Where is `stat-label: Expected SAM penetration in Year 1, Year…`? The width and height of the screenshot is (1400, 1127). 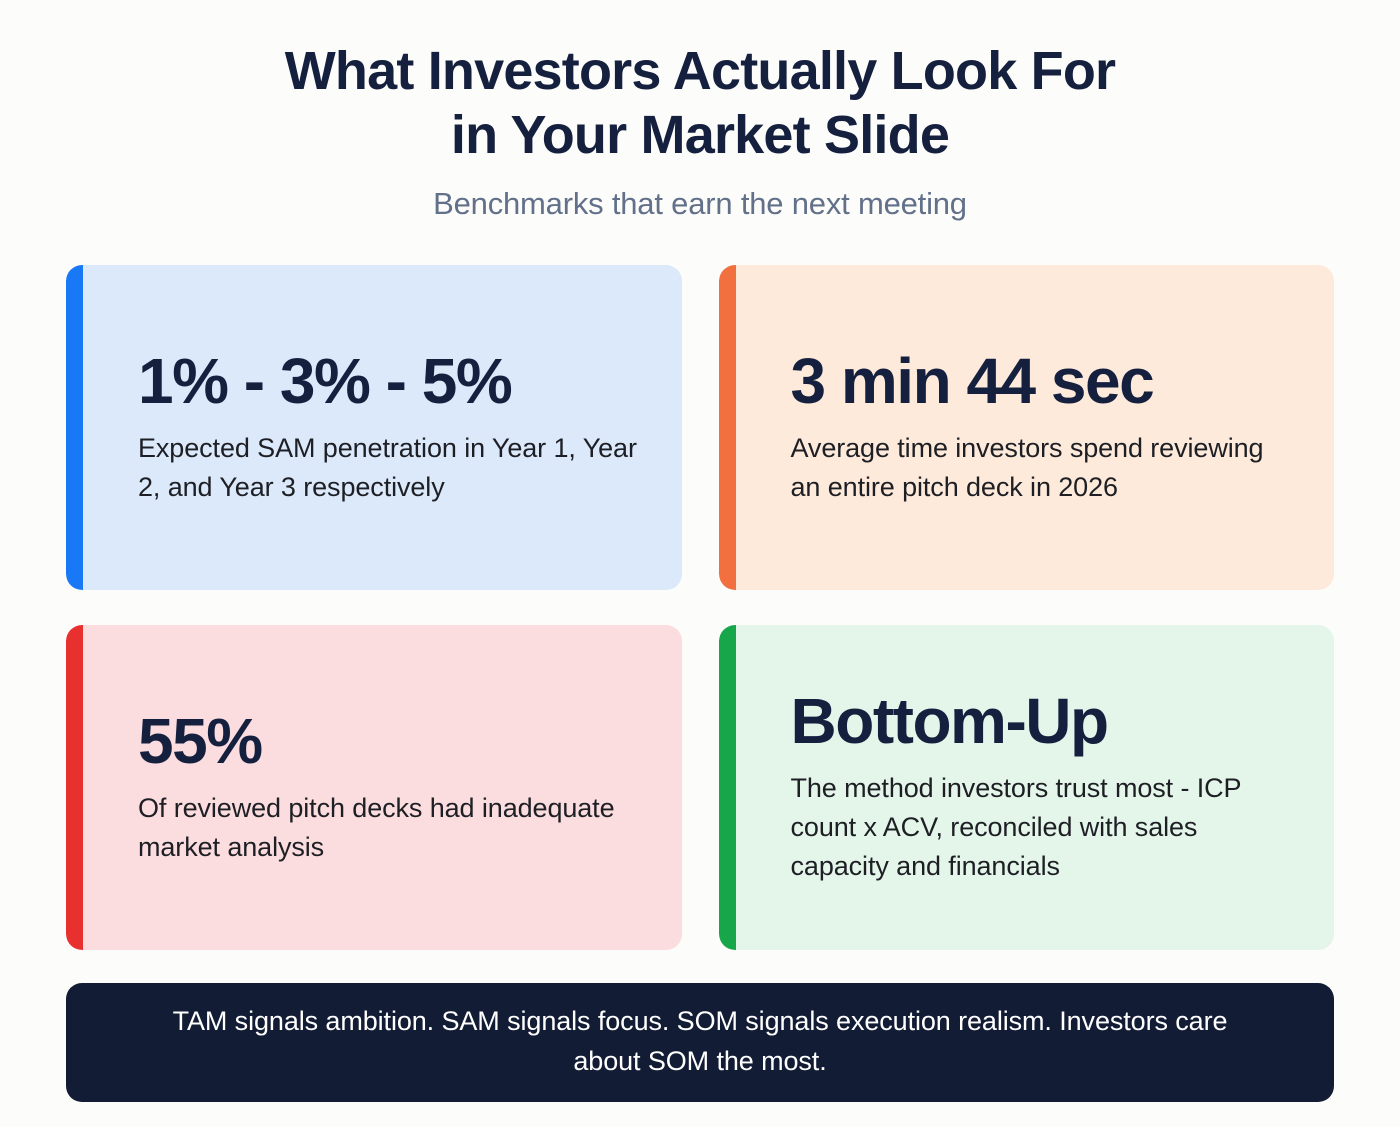 stat-label: Expected SAM penetration in Year 1, Year… is located at coordinates (387, 467).